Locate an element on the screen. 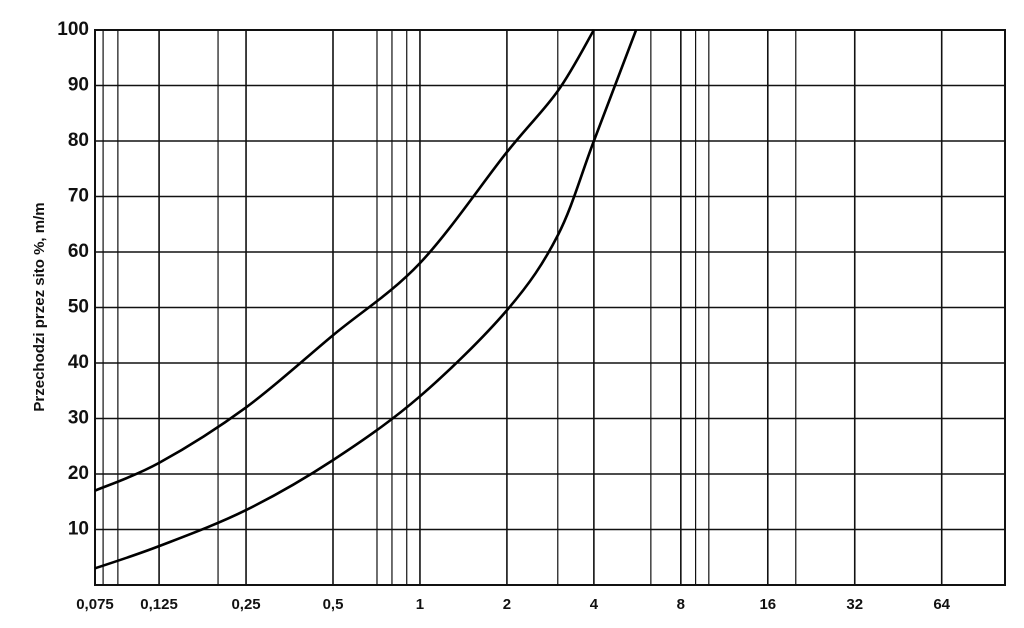  x-tick-label: 16 is located at coordinates (767, 604).